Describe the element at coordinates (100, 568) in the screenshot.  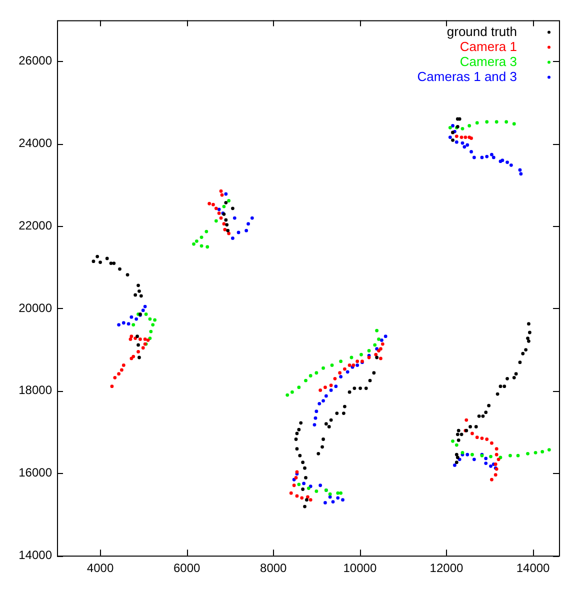
I see `x-tick-label: 4000` at that location.